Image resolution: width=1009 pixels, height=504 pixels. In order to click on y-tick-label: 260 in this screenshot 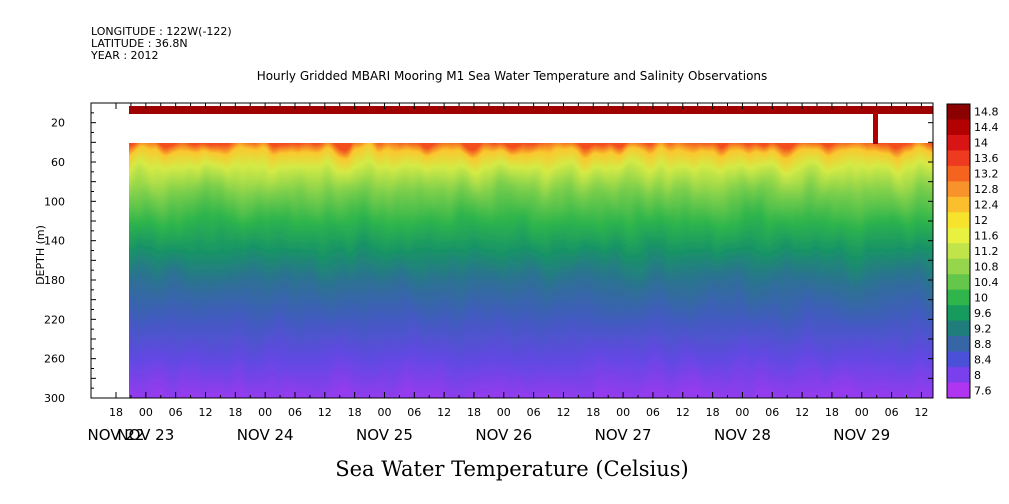, I will do `click(54, 359)`.